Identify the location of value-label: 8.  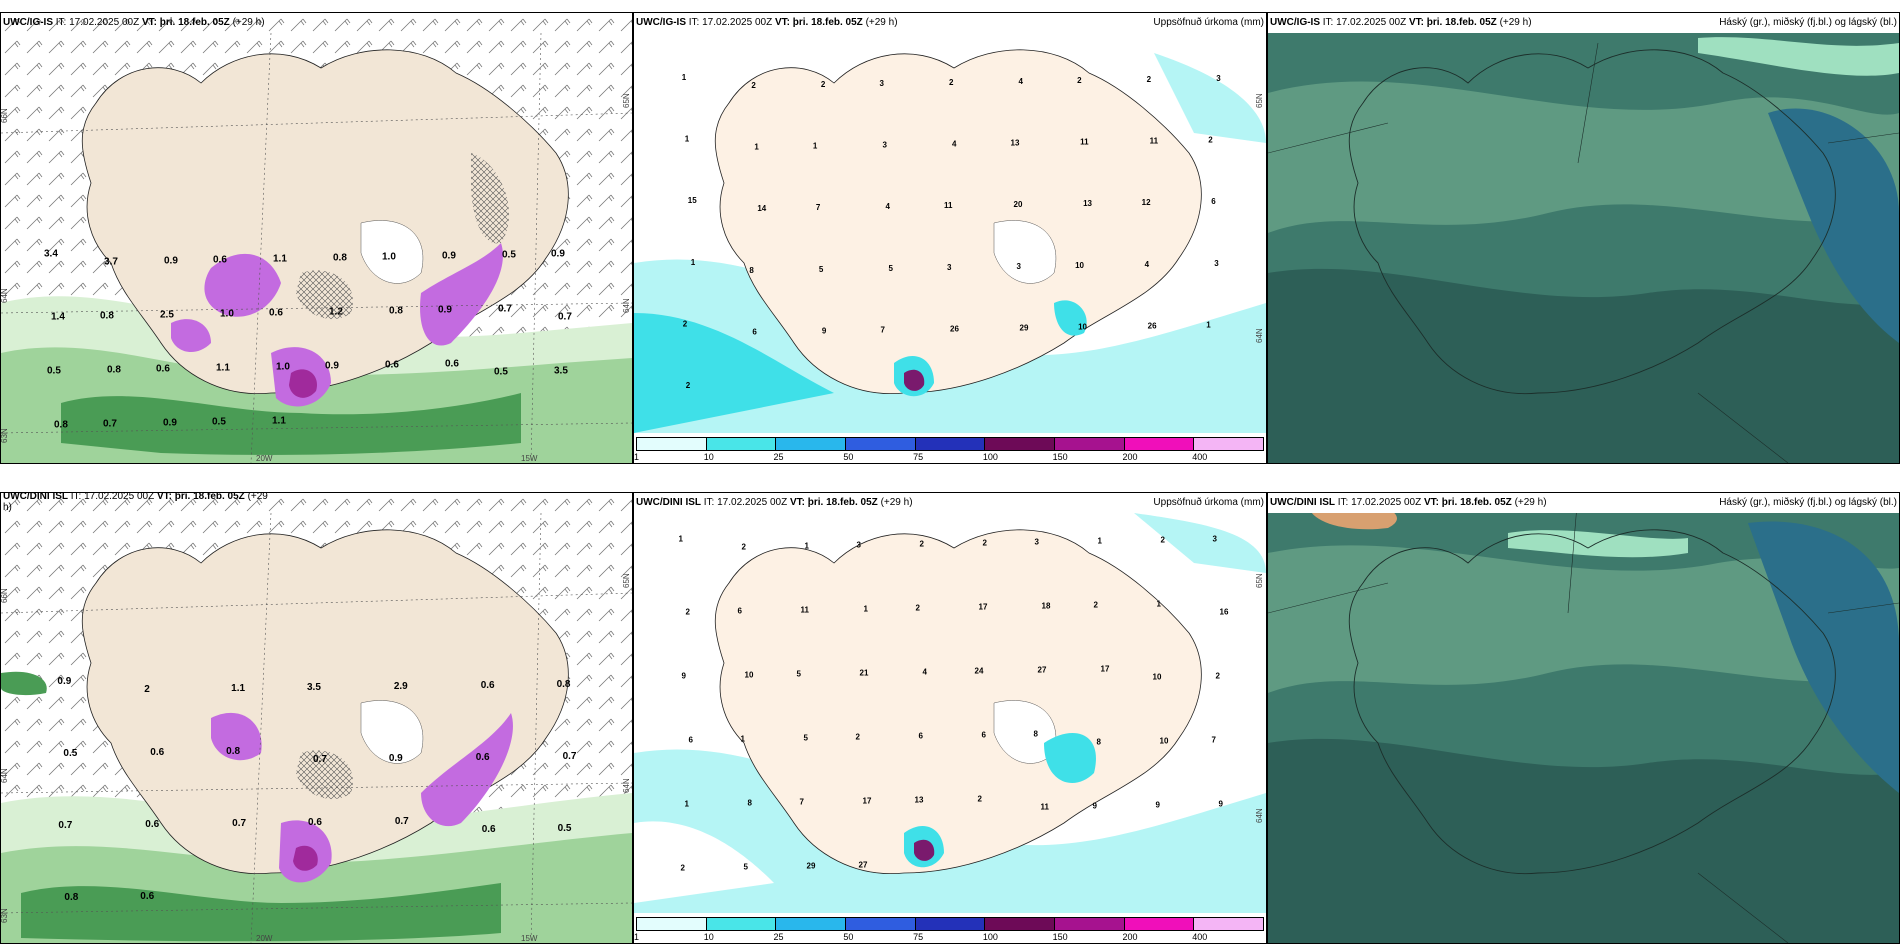
(751, 270).